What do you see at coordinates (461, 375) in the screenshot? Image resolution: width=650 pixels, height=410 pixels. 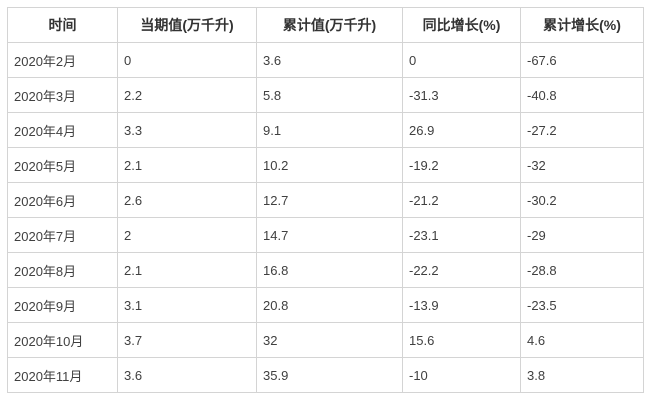 I see `table-cell-yoy-growth: -10` at bounding box center [461, 375].